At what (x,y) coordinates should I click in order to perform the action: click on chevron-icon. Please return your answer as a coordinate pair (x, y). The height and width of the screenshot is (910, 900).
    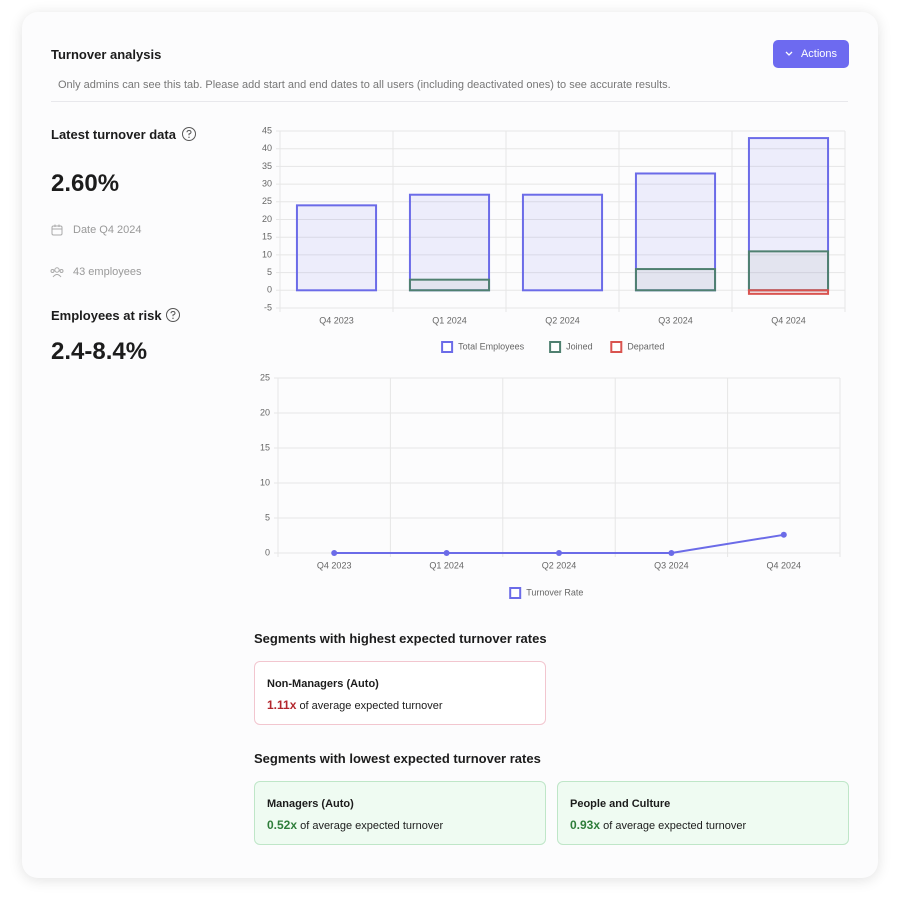
    Looking at the image, I should click on (789, 53).